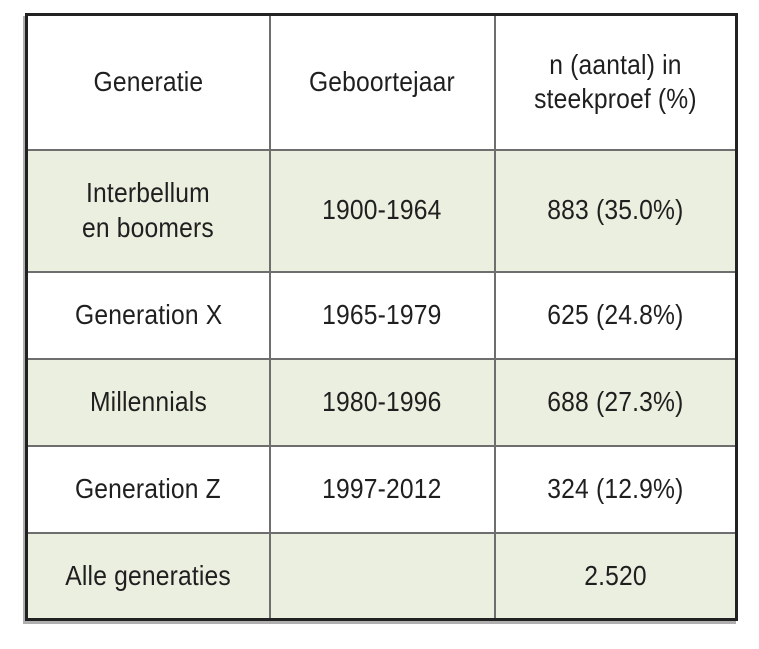 Image resolution: width=759 pixels, height=649 pixels. I want to click on cell-generatie: Alle generaties, so click(148, 576).